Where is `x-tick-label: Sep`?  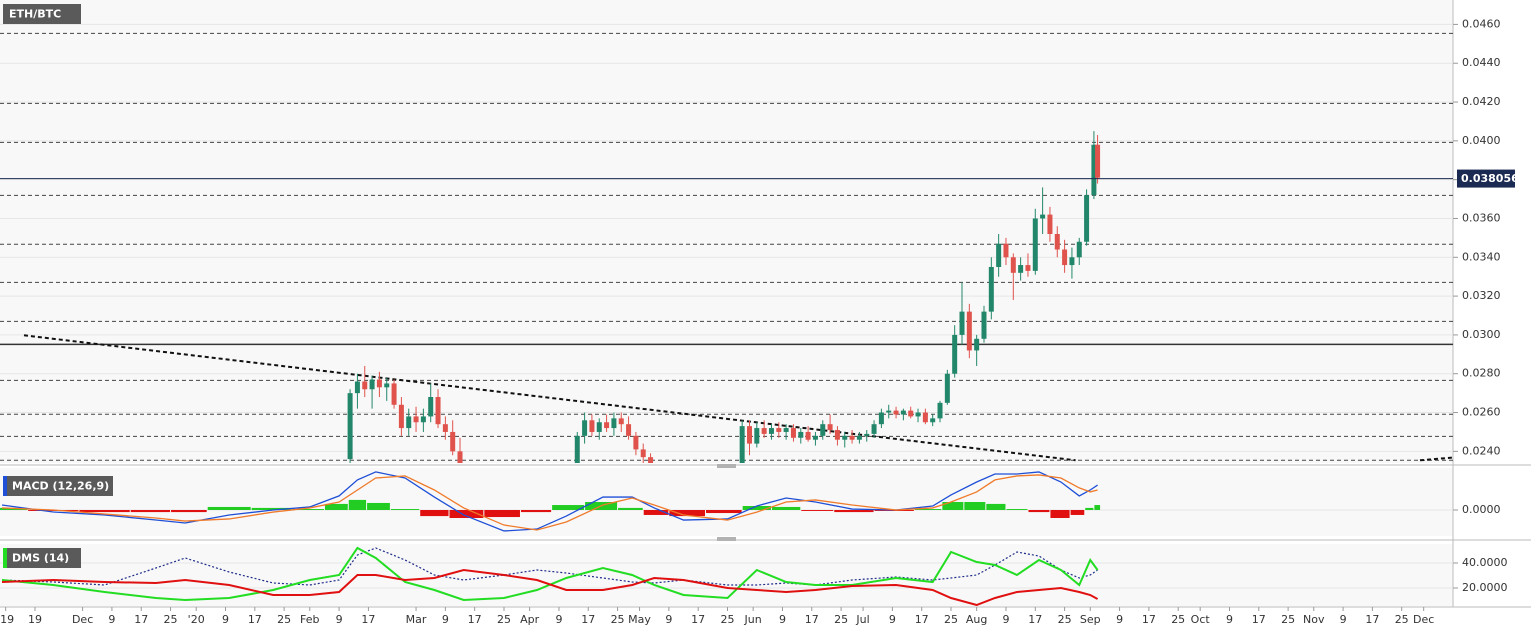
x-tick-label: Sep is located at coordinates (1090, 619).